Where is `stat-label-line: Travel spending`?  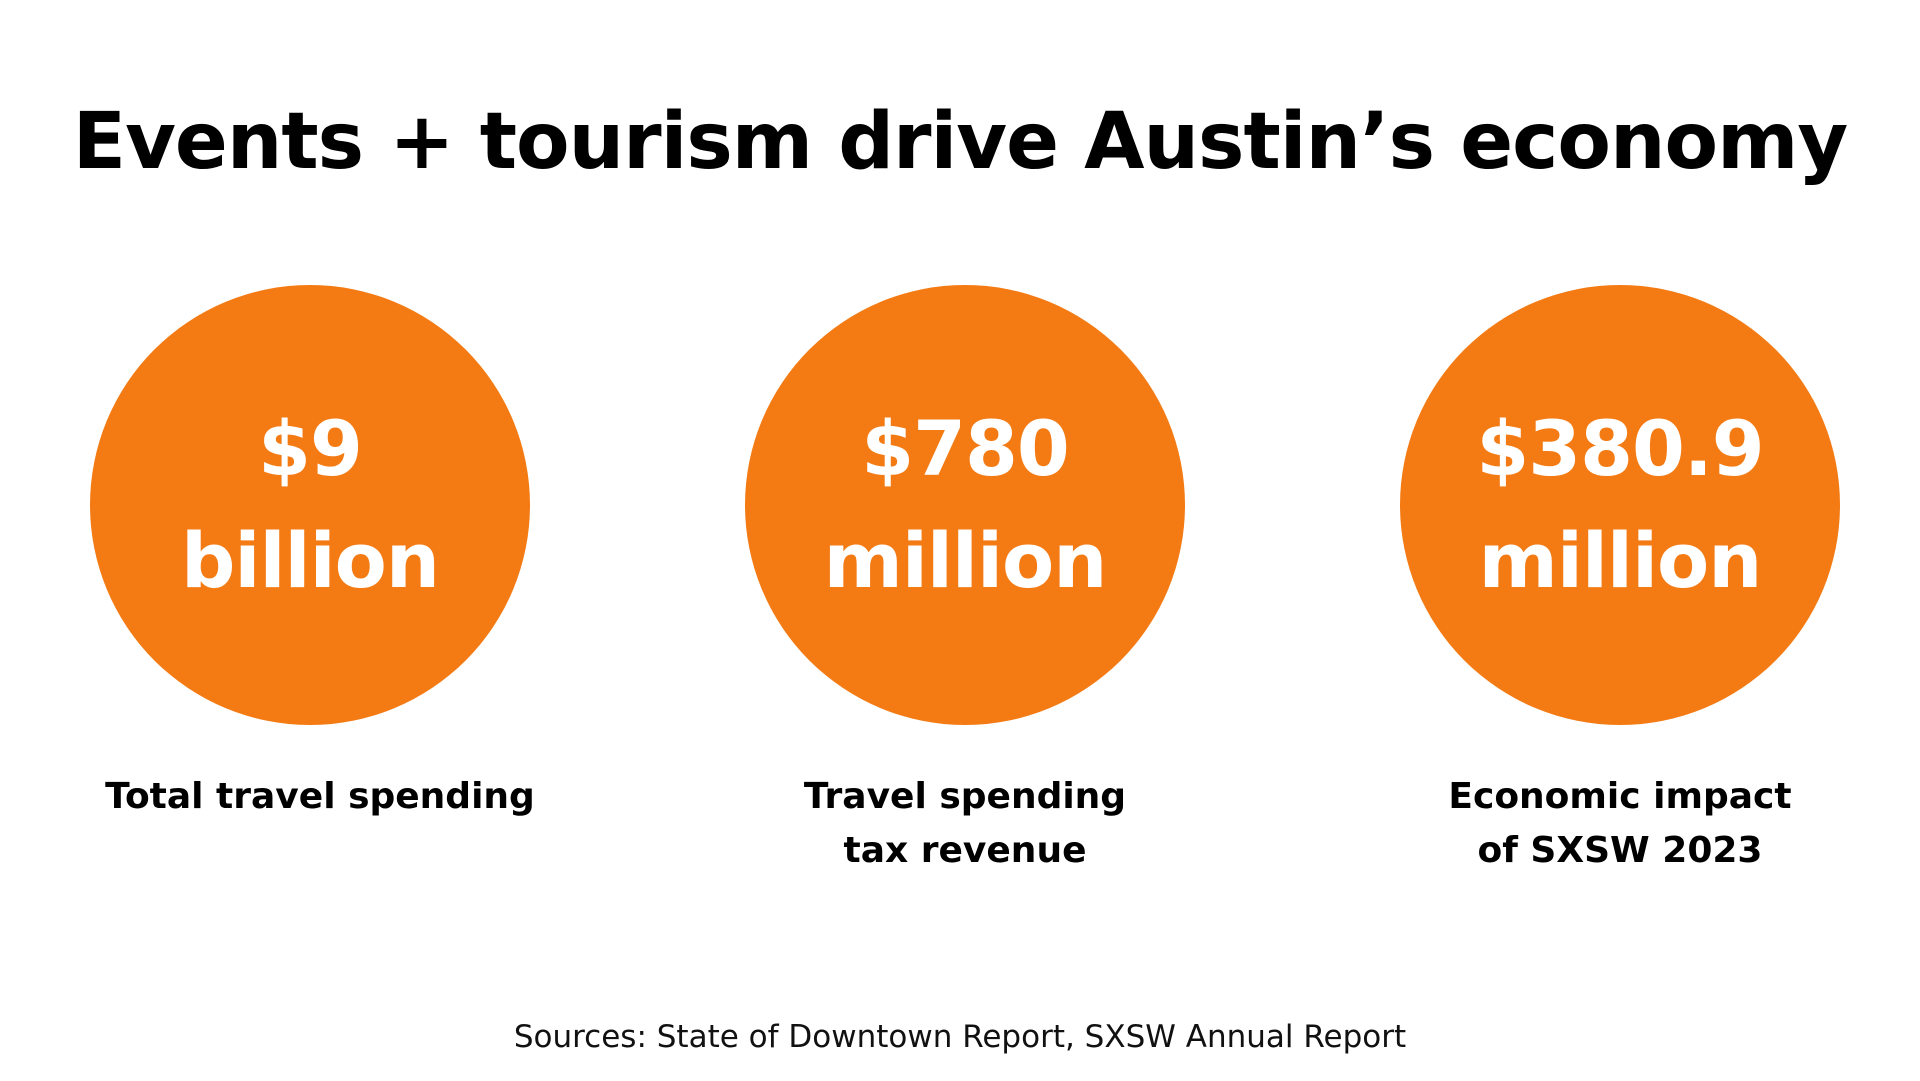 stat-label-line: Travel spending is located at coordinates (965, 796).